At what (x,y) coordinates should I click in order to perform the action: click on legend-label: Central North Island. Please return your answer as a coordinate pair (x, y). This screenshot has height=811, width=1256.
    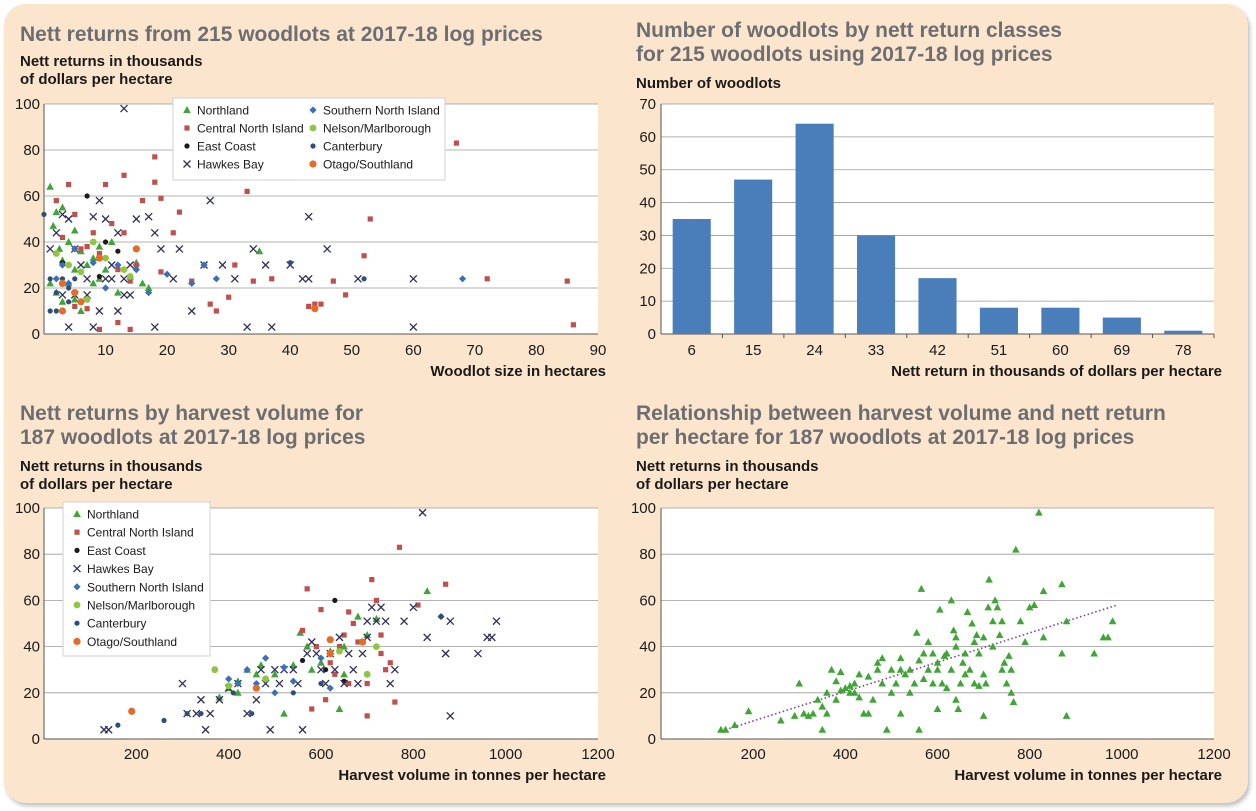
    Looking at the image, I should click on (250, 129).